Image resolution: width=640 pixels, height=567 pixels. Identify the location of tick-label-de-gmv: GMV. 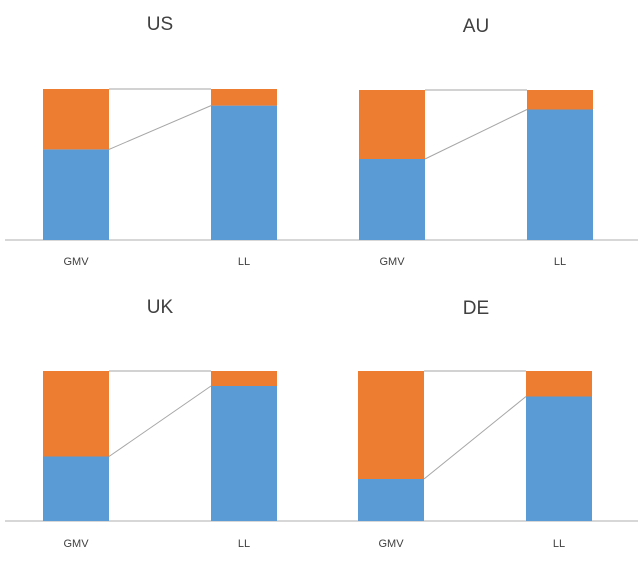
(391, 544).